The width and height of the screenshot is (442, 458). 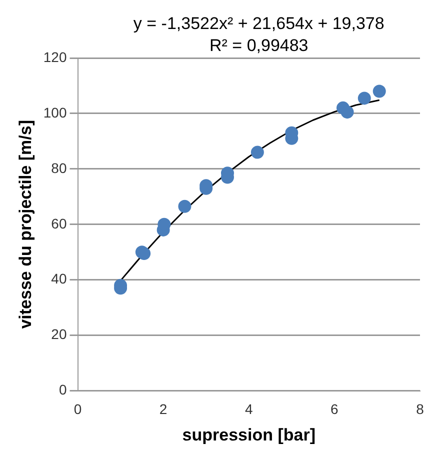 I want to click on y-tick-label: 120, so click(x=55, y=56).